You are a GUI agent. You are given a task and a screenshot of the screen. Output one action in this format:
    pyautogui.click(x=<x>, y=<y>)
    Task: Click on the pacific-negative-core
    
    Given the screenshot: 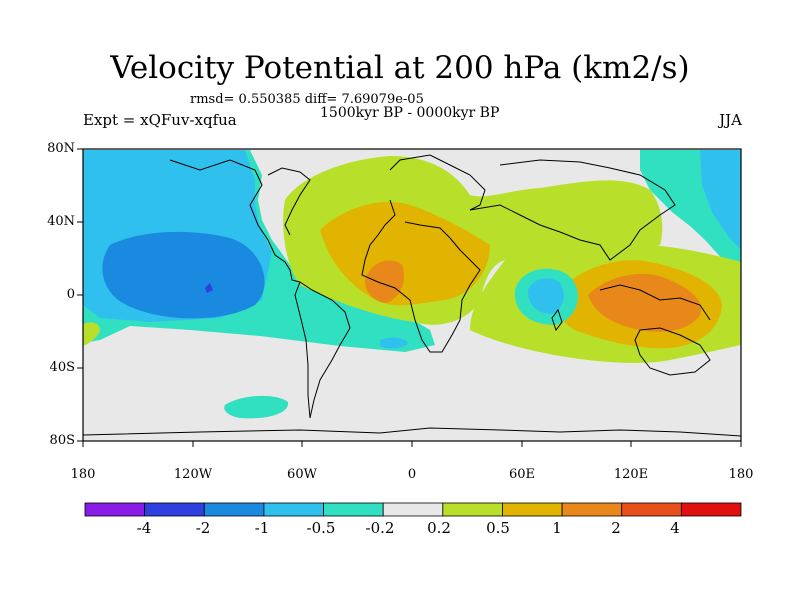 What is the action you would take?
    pyautogui.click(x=209, y=288)
    